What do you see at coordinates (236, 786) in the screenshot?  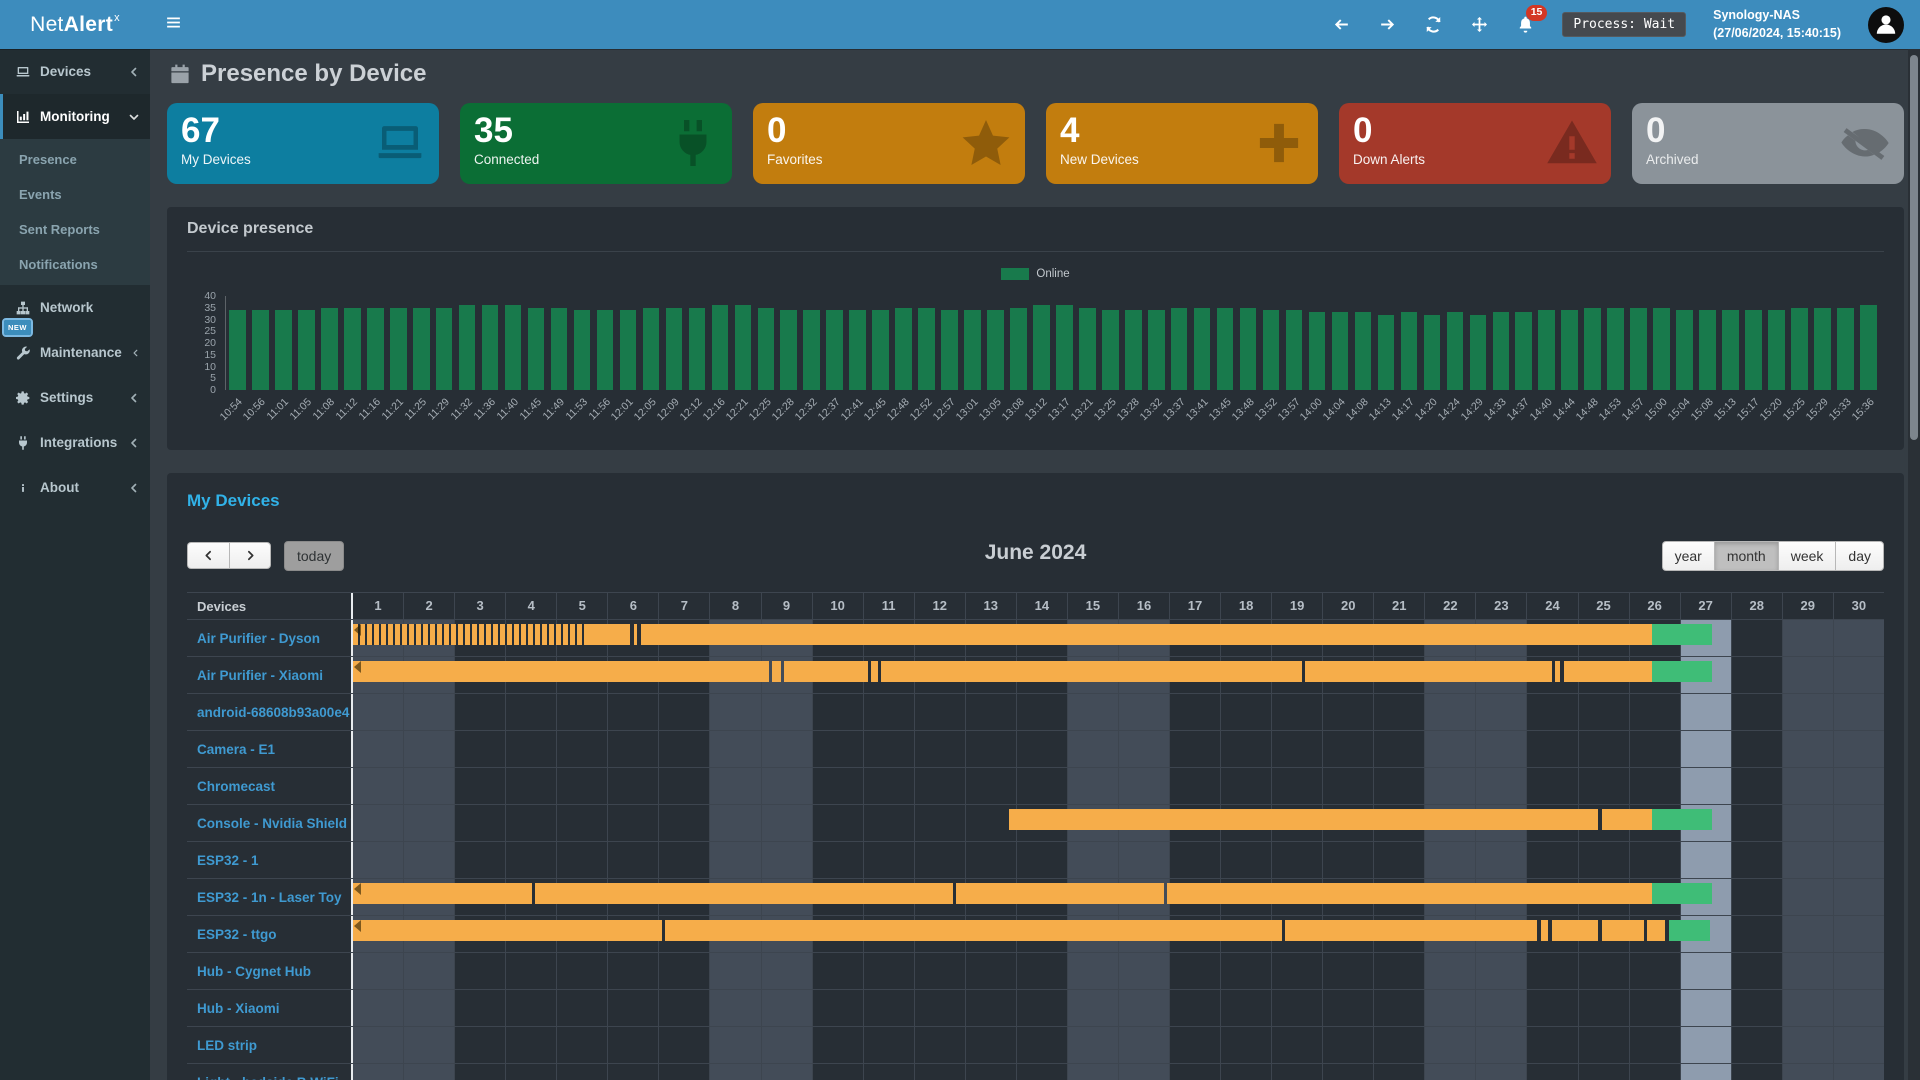 I see `device-link: Chromecast` at bounding box center [236, 786].